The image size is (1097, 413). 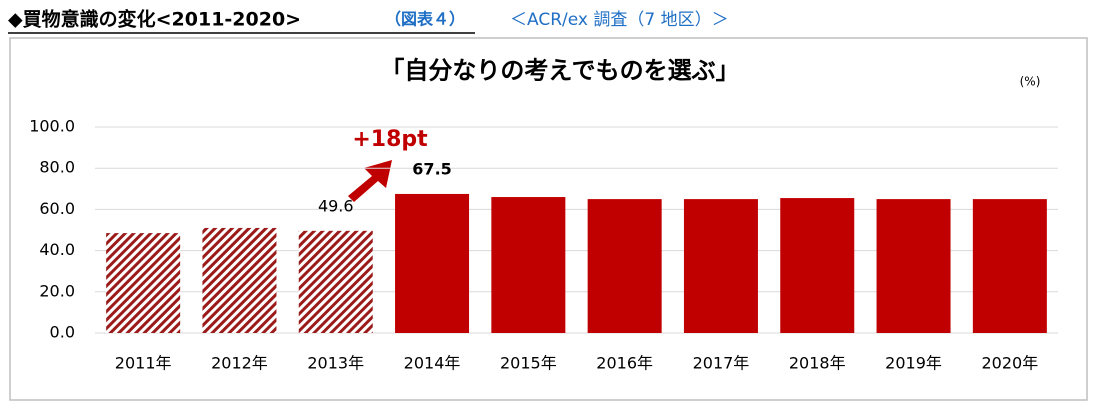 I want to click on y-tick-label: 80.0, so click(x=57, y=167).